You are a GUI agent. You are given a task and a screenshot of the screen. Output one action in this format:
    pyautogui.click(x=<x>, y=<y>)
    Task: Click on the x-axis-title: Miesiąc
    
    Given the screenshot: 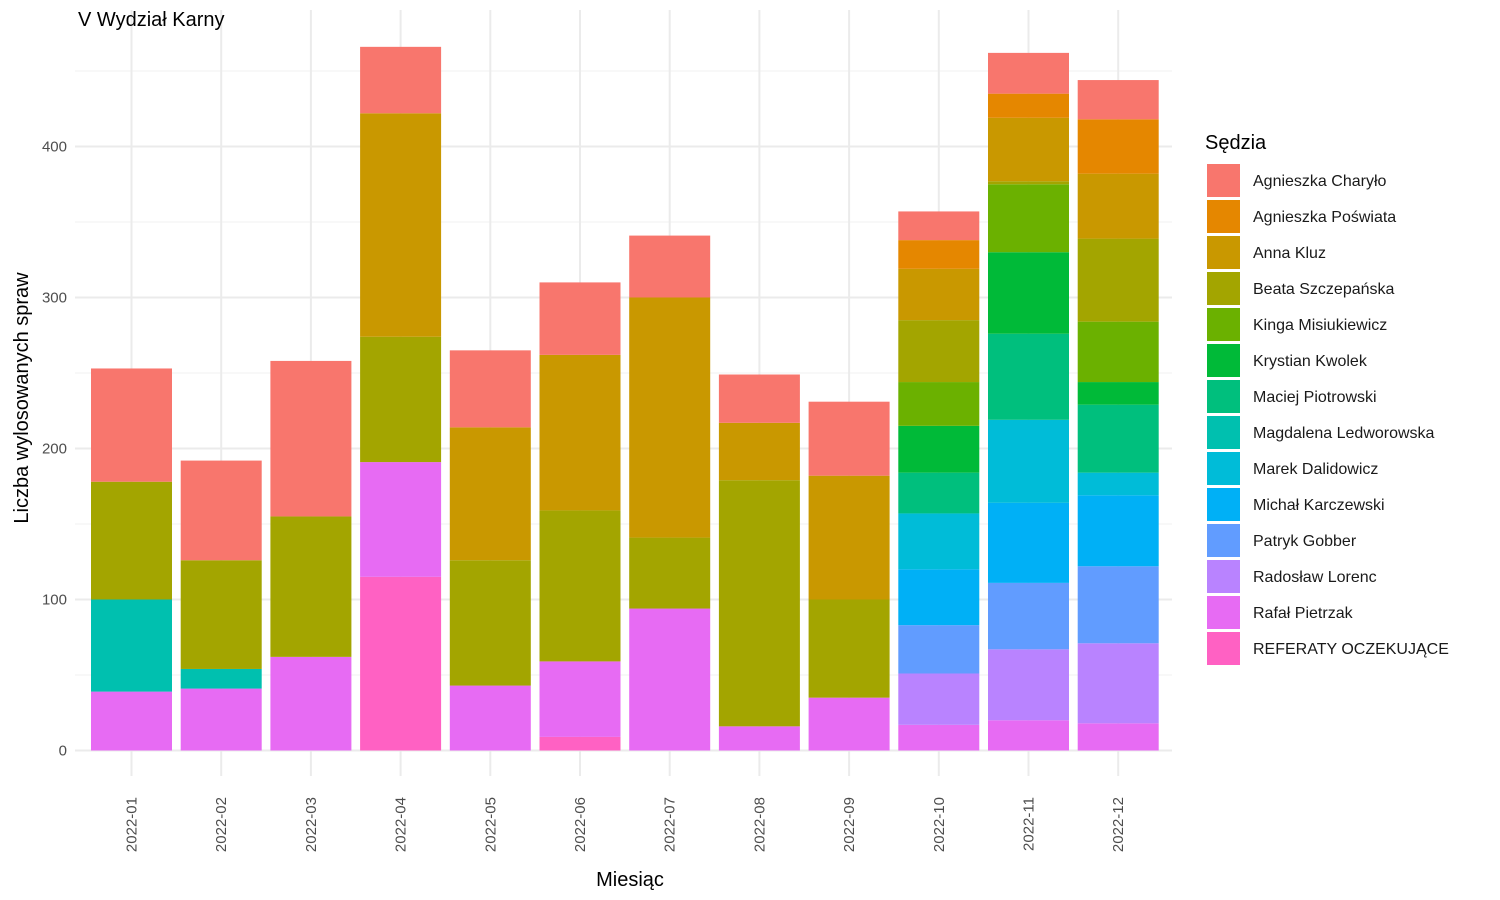 What is the action you would take?
    pyautogui.click(x=630, y=880)
    